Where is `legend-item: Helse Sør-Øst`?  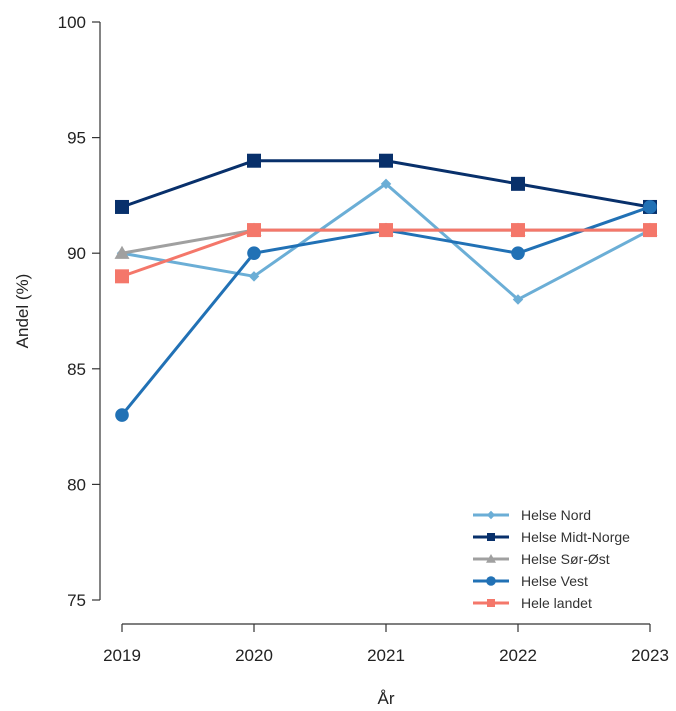
legend-item: Helse Sør-Øst is located at coordinates (541, 559).